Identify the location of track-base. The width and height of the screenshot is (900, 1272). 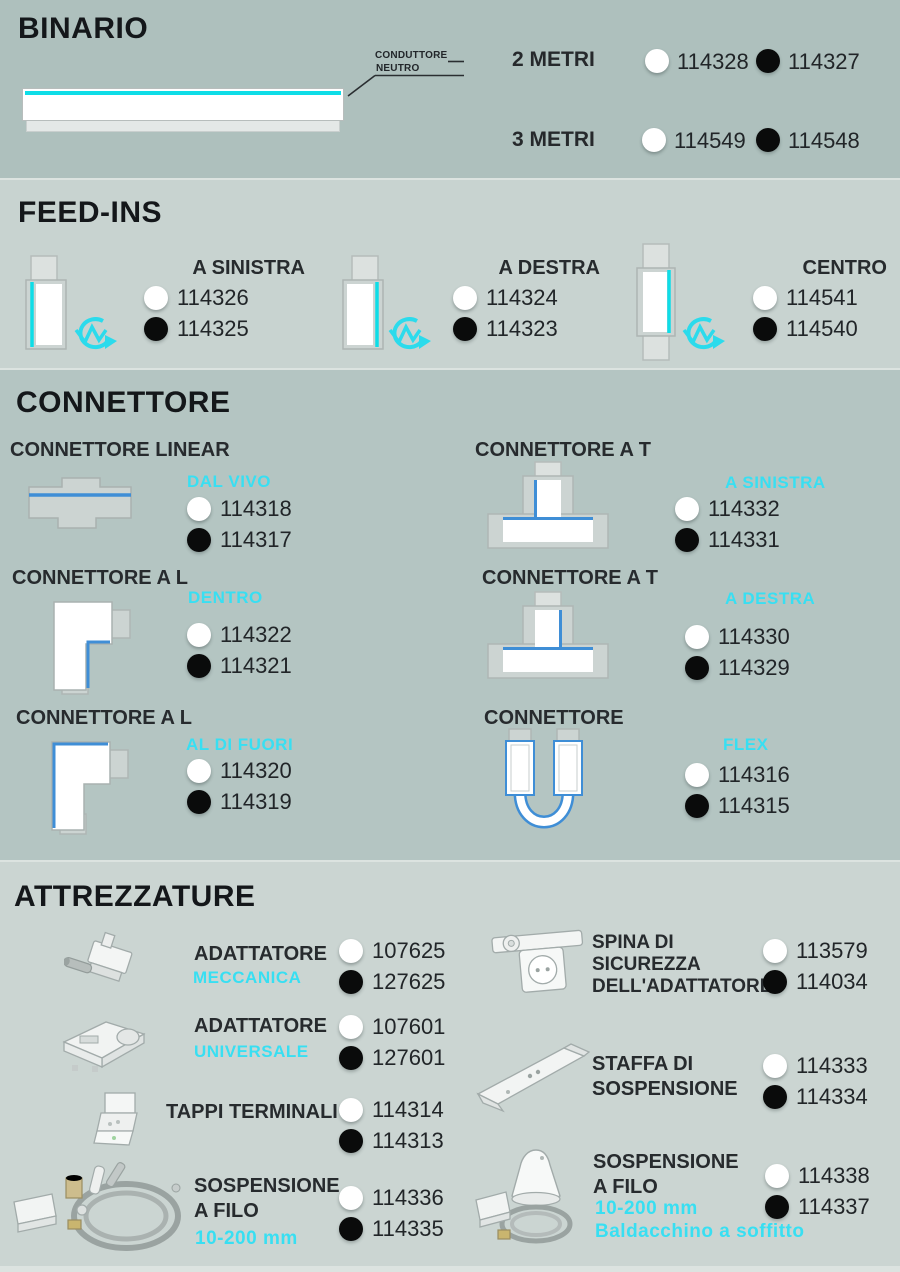
(183, 126).